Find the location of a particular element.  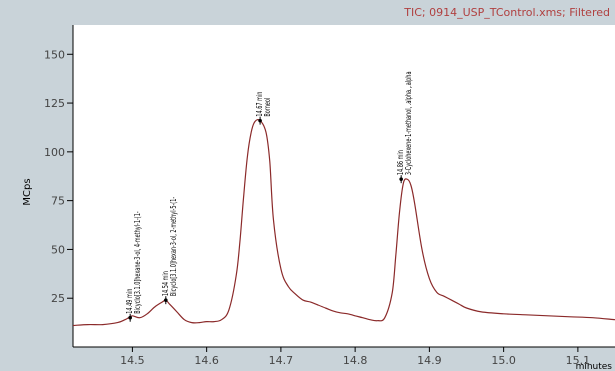

peak-annotation-compound: Borneol is located at coordinates (268, 107).